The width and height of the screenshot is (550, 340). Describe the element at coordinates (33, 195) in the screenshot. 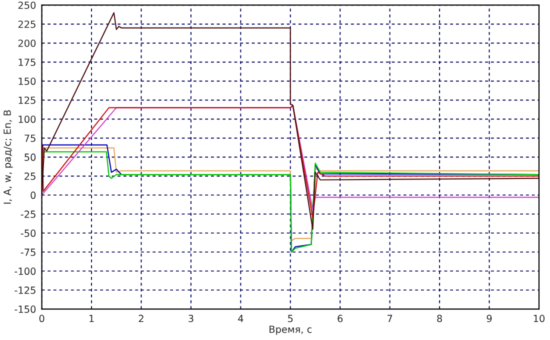

I see `y-tick-label: 0` at that location.